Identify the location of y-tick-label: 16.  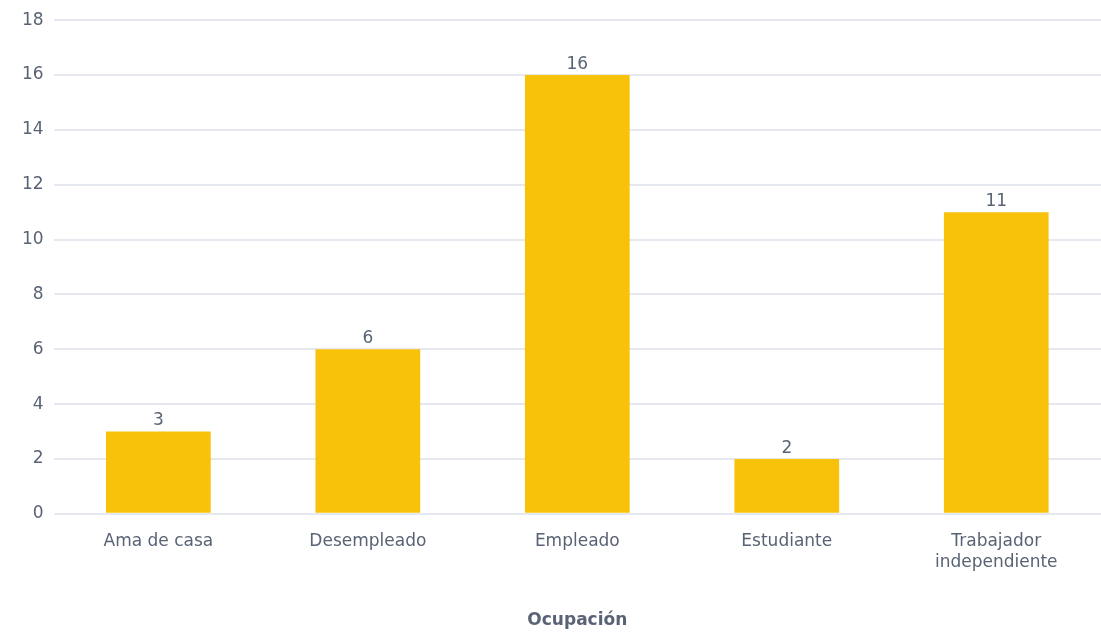
(32, 73).